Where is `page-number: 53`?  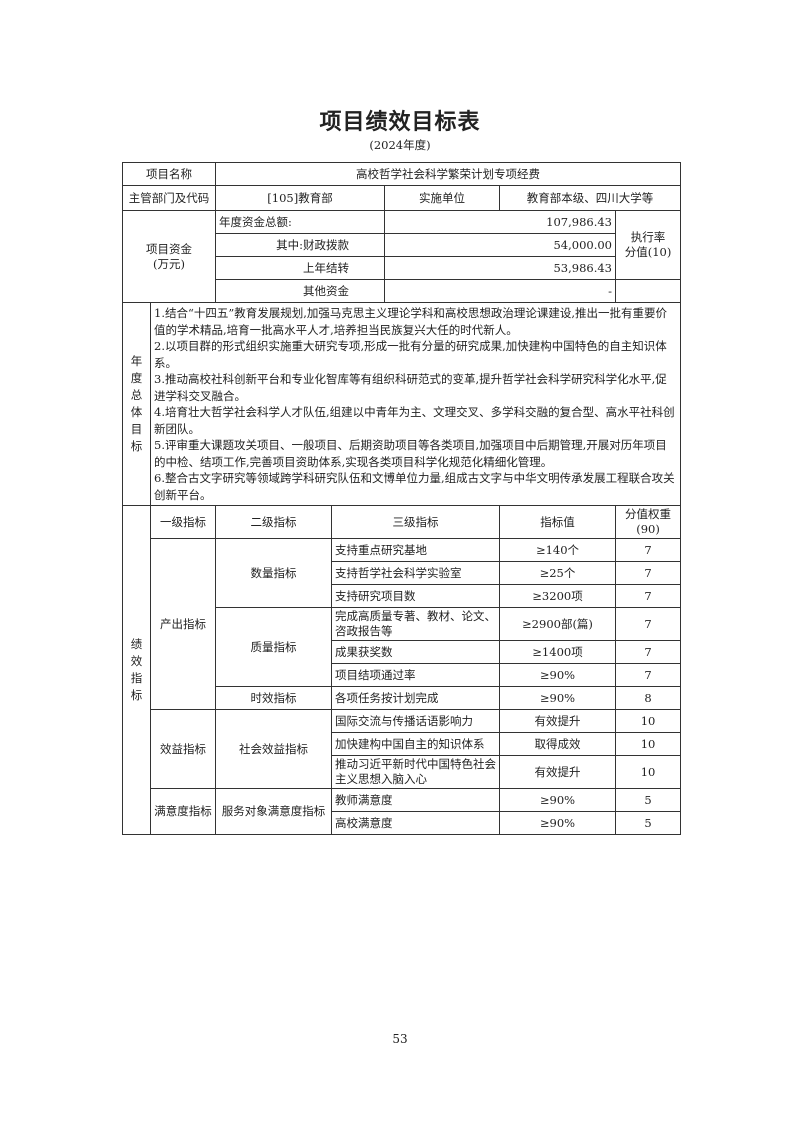 page-number: 53 is located at coordinates (400, 1039).